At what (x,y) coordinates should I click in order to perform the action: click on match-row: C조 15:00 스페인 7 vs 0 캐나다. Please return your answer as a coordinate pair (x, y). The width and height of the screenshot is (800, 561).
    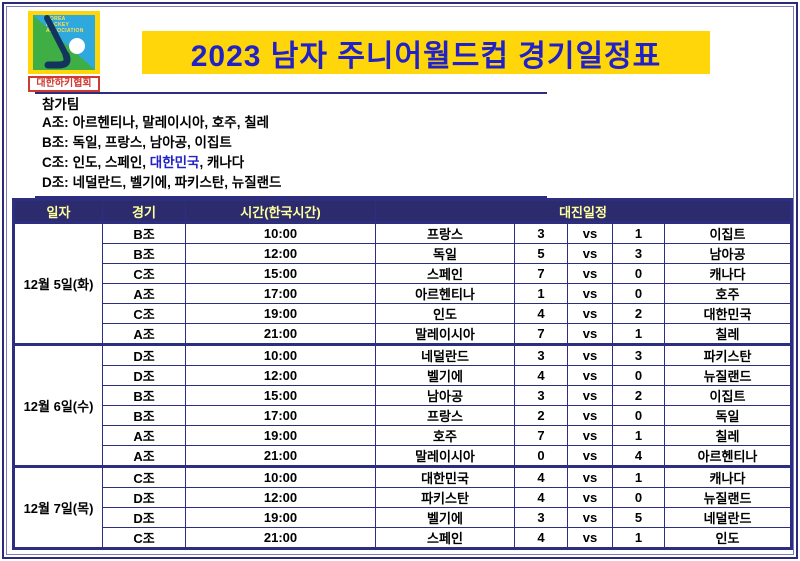
    Looking at the image, I should click on (403, 273).